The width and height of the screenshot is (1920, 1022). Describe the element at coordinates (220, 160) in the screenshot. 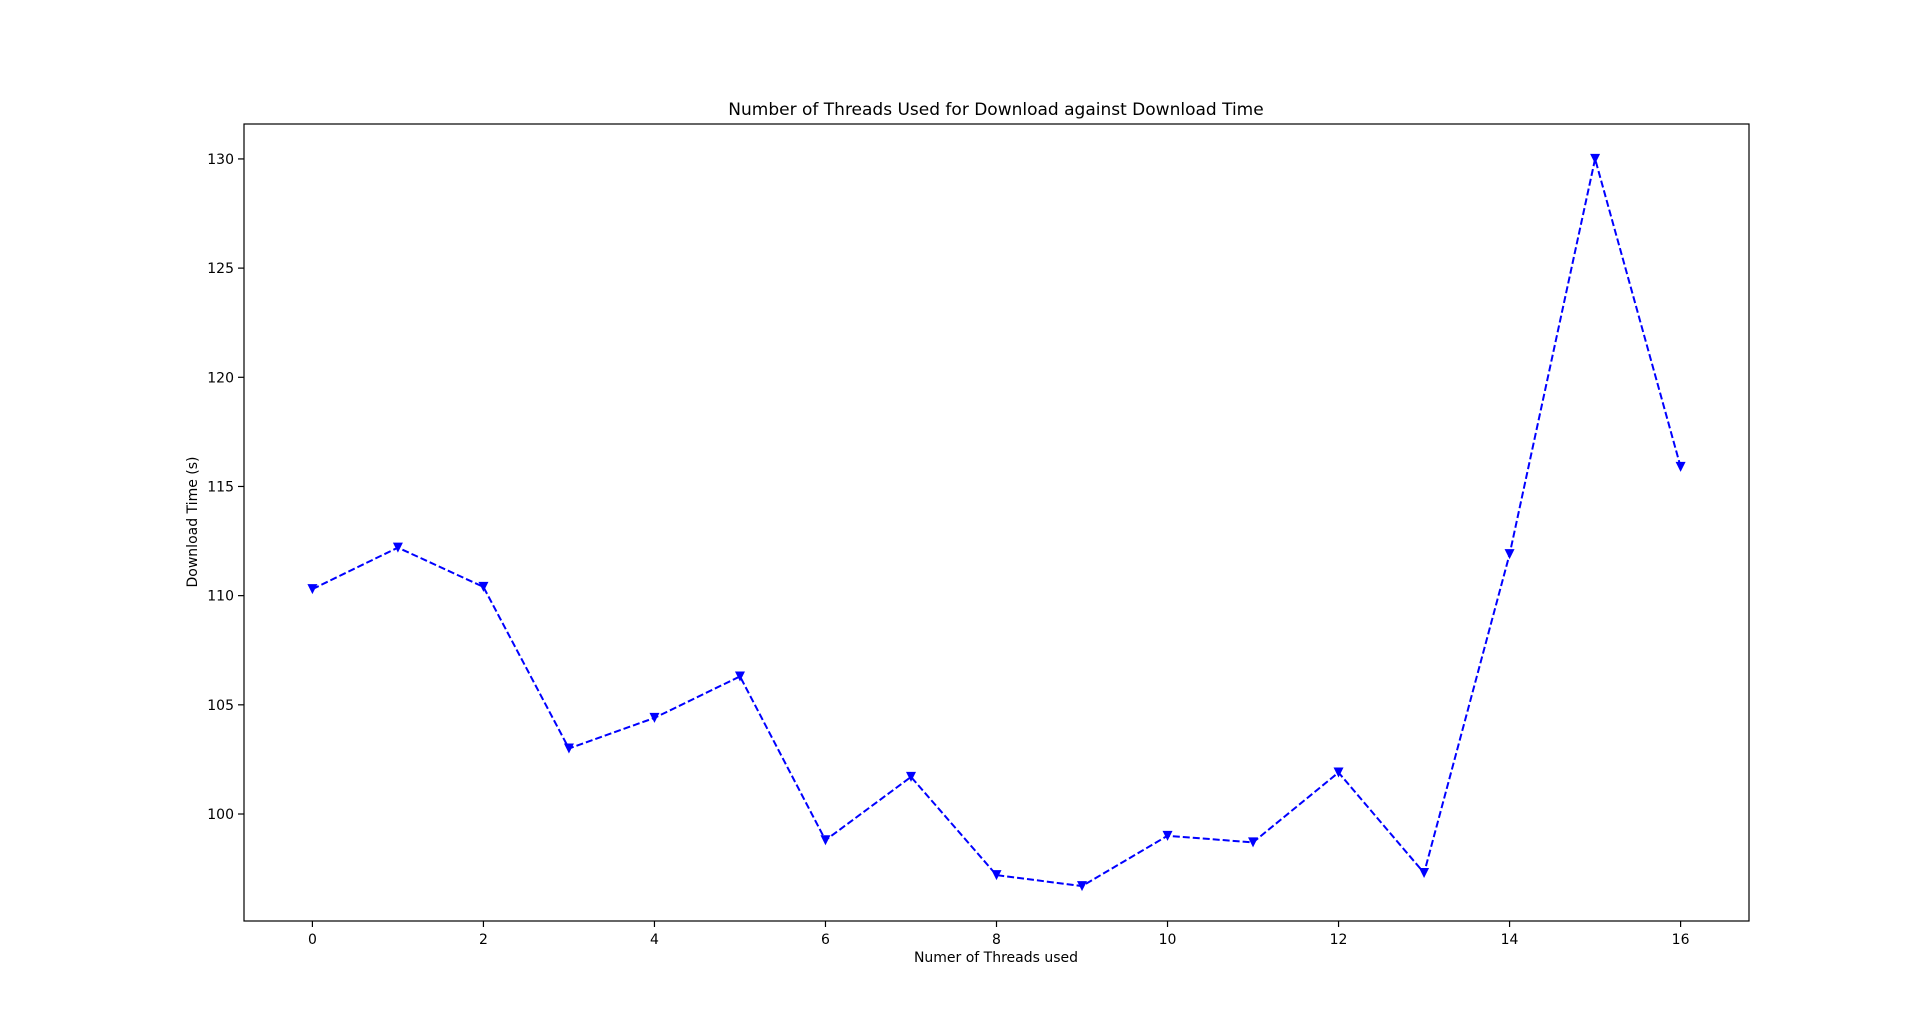

I see `y-tick-label: 130` at that location.